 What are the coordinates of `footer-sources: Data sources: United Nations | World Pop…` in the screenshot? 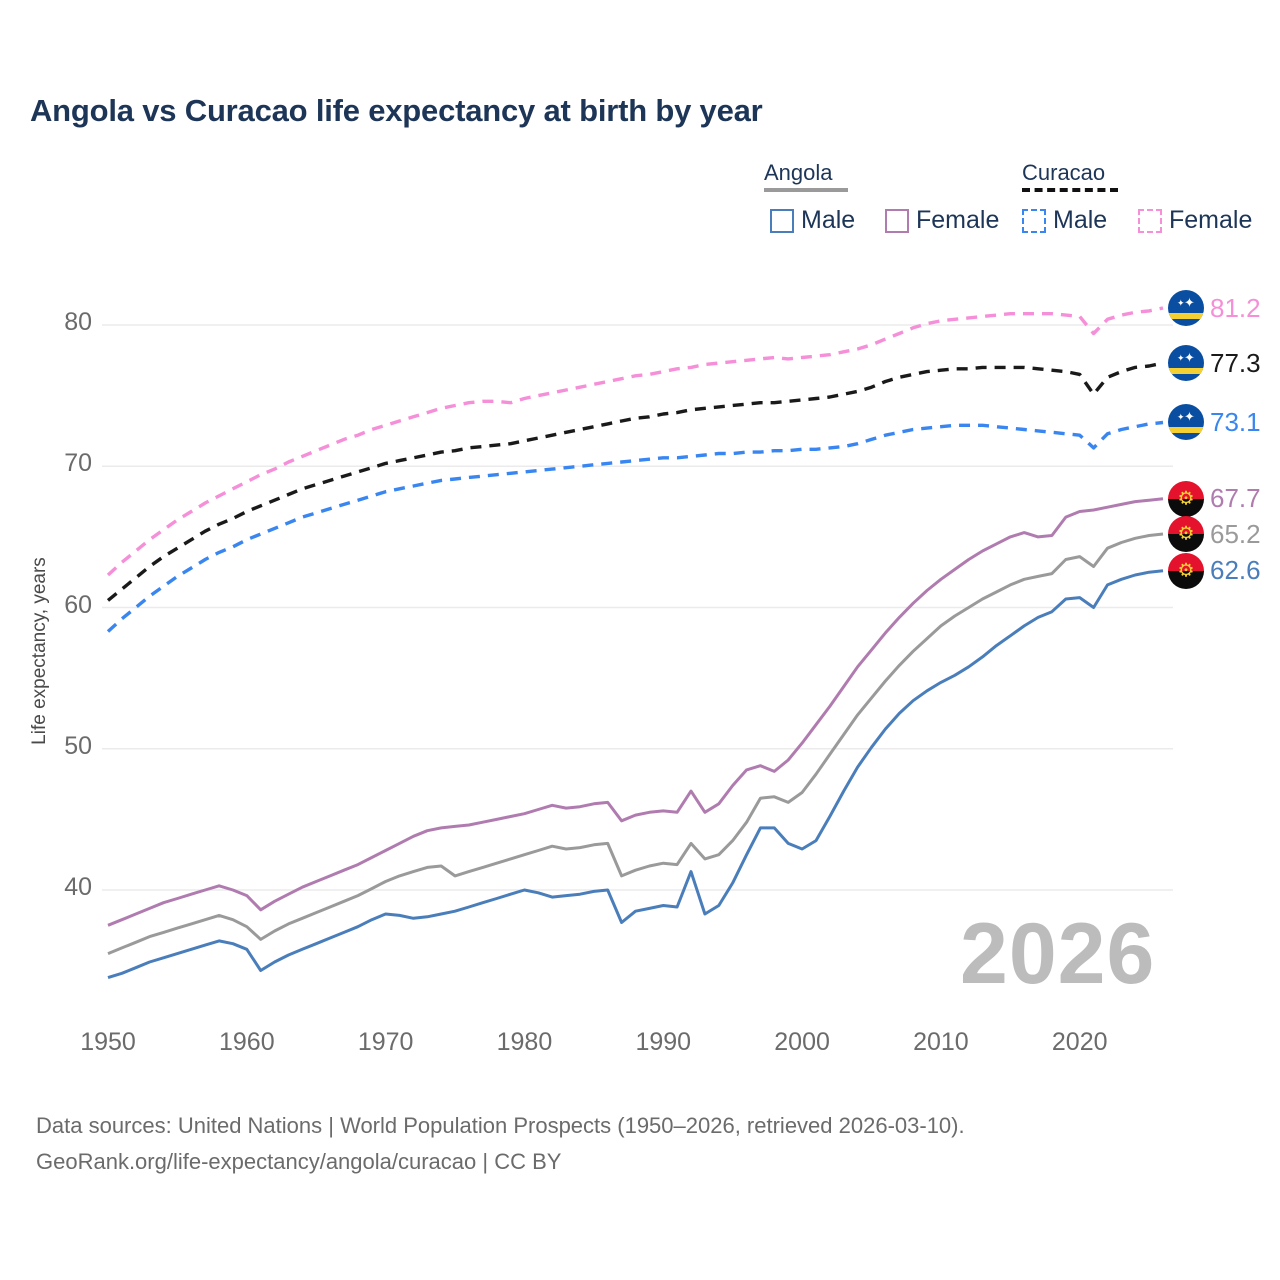 It's located at (500, 1144).